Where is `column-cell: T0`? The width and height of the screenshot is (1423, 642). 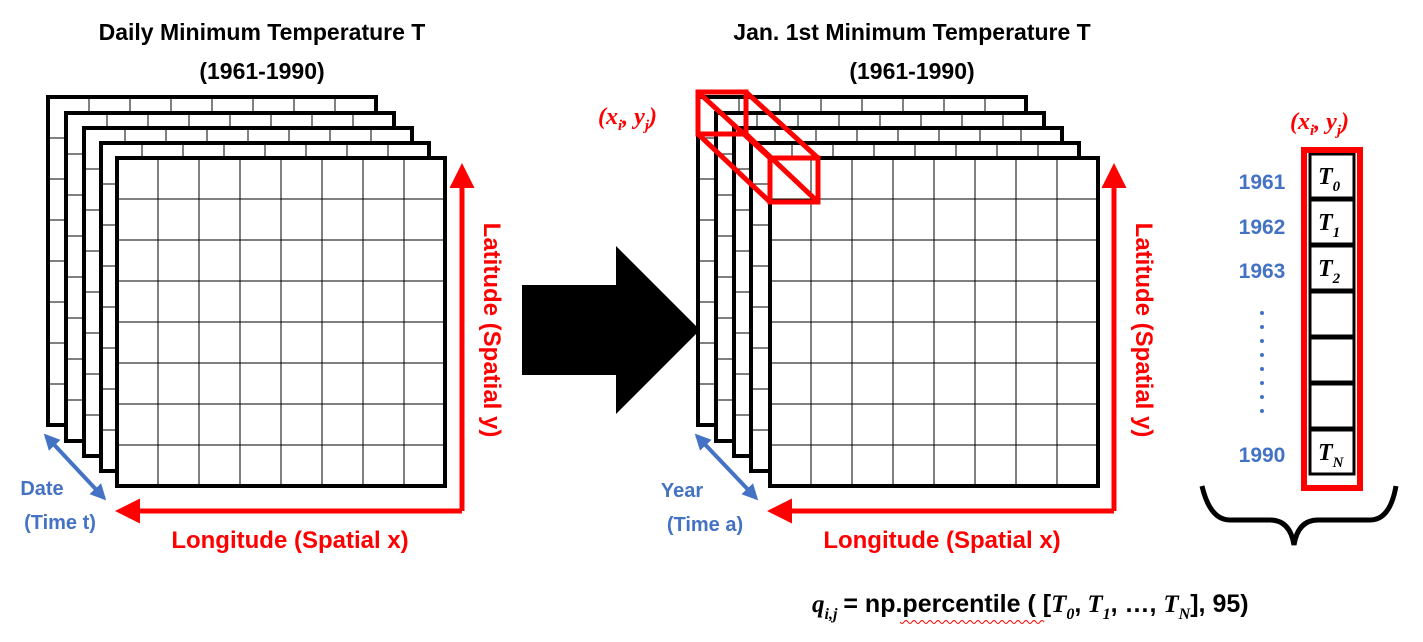 column-cell: T0 is located at coordinates (1332, 176).